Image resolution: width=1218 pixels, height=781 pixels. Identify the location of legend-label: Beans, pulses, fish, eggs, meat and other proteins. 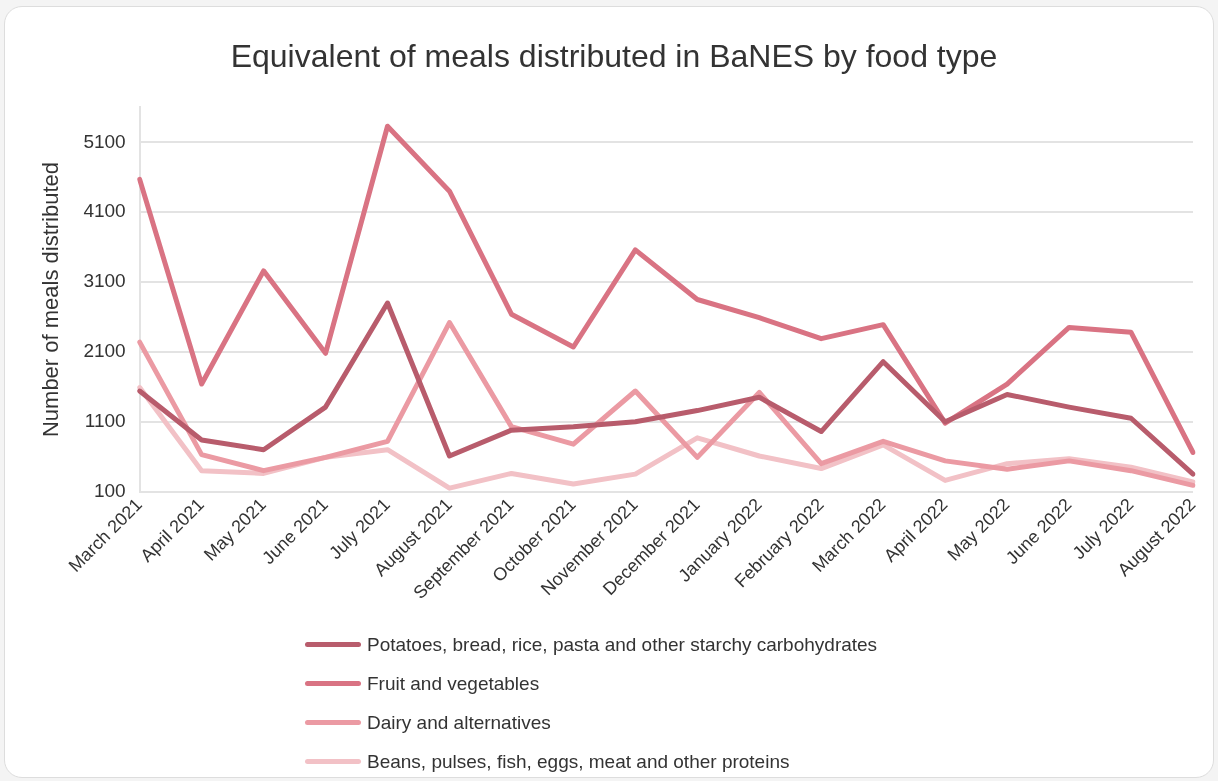
(578, 761).